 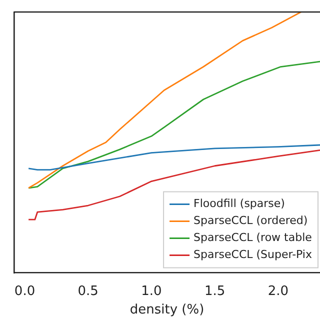 I want to click on legend-label: SparseCCL (row table, so click(x=253, y=237).